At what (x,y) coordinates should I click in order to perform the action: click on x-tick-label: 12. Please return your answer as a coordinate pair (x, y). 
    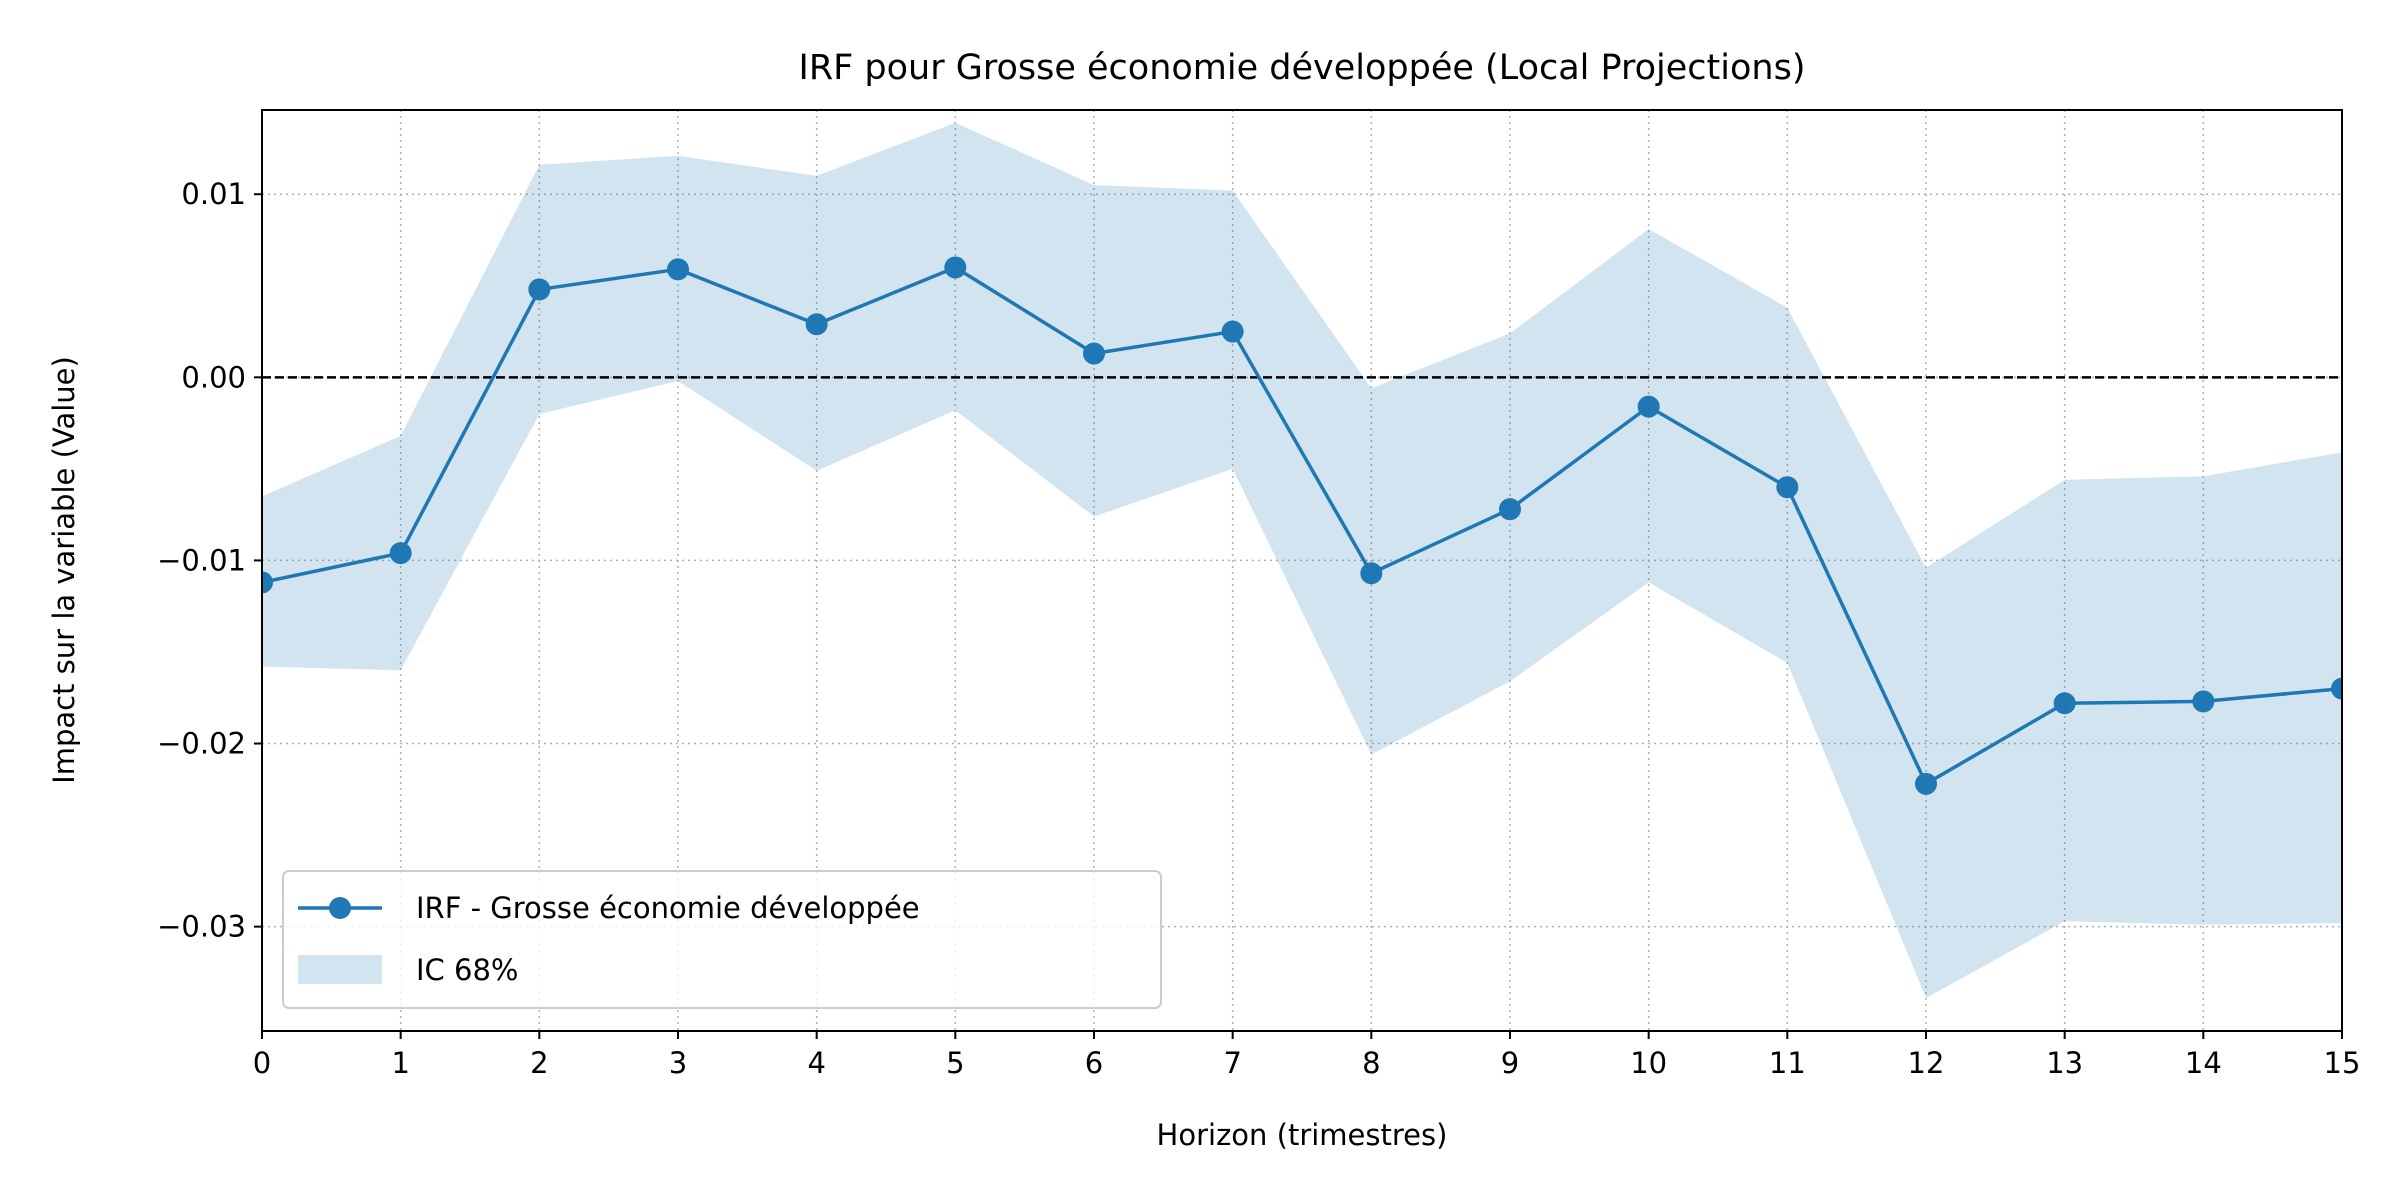
    Looking at the image, I should click on (1926, 1063).